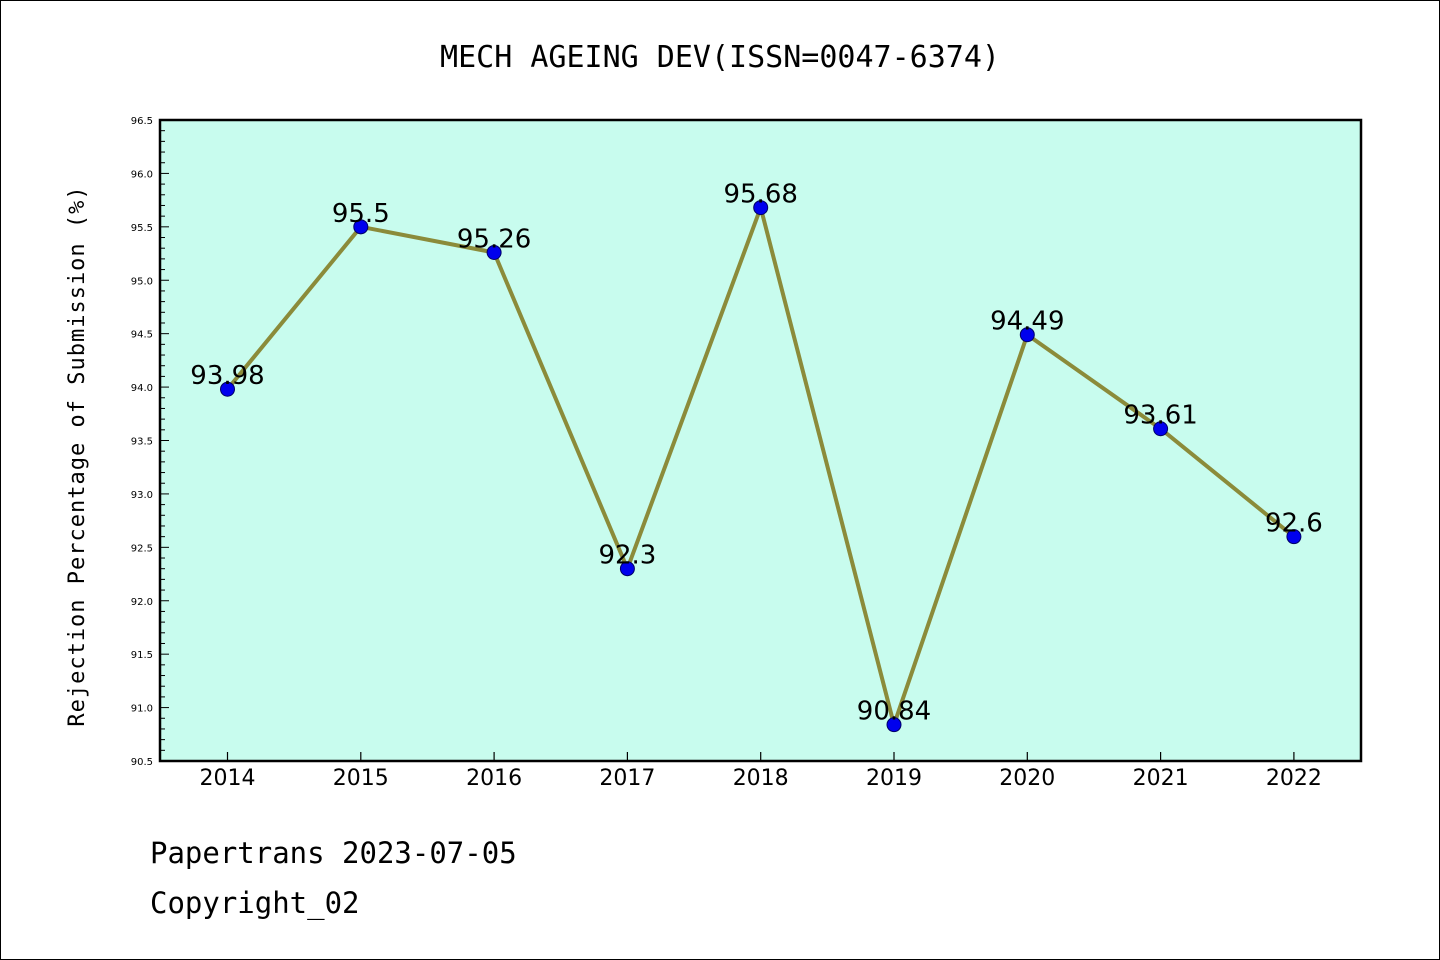  What do you see at coordinates (494, 252) in the screenshot?
I see `data-point-2016` at bounding box center [494, 252].